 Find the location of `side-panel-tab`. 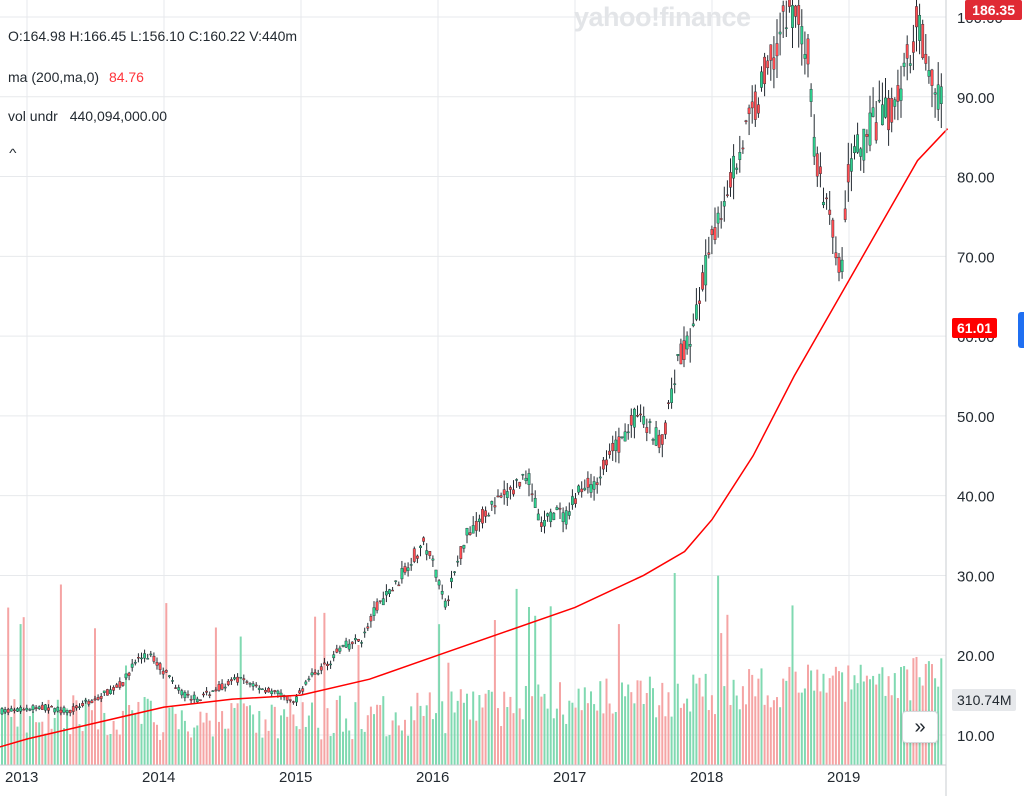

side-panel-tab is located at coordinates (1021, 330).